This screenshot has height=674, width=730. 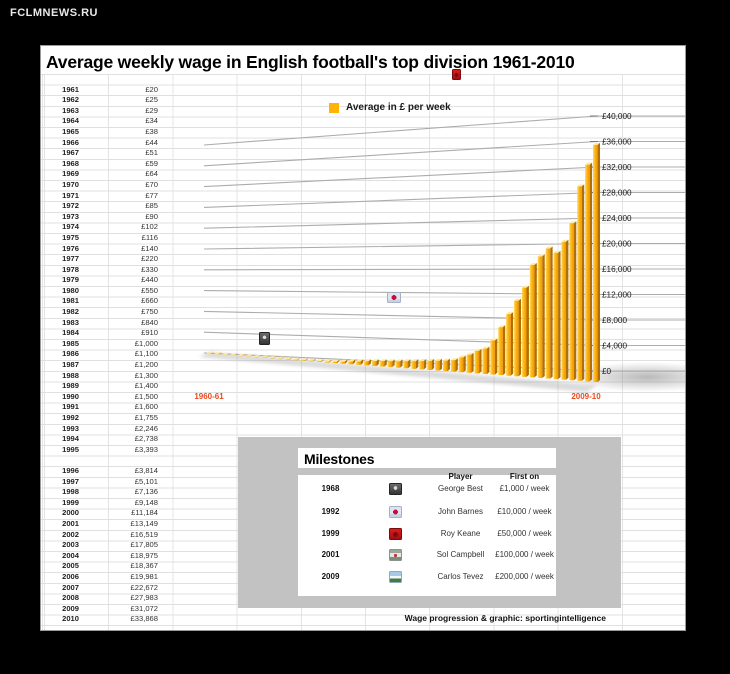 What do you see at coordinates (101, 227) in the screenshot?
I see `wage-table-row: 1974 £102` at bounding box center [101, 227].